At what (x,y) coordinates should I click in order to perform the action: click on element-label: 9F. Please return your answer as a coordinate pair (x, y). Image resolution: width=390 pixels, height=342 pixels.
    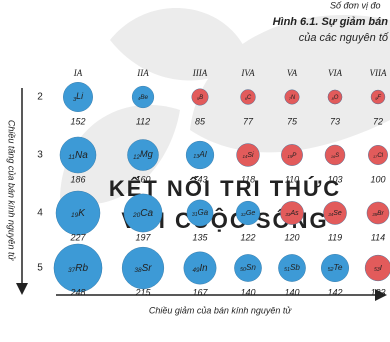
    Looking at the image, I should click on (378, 98).